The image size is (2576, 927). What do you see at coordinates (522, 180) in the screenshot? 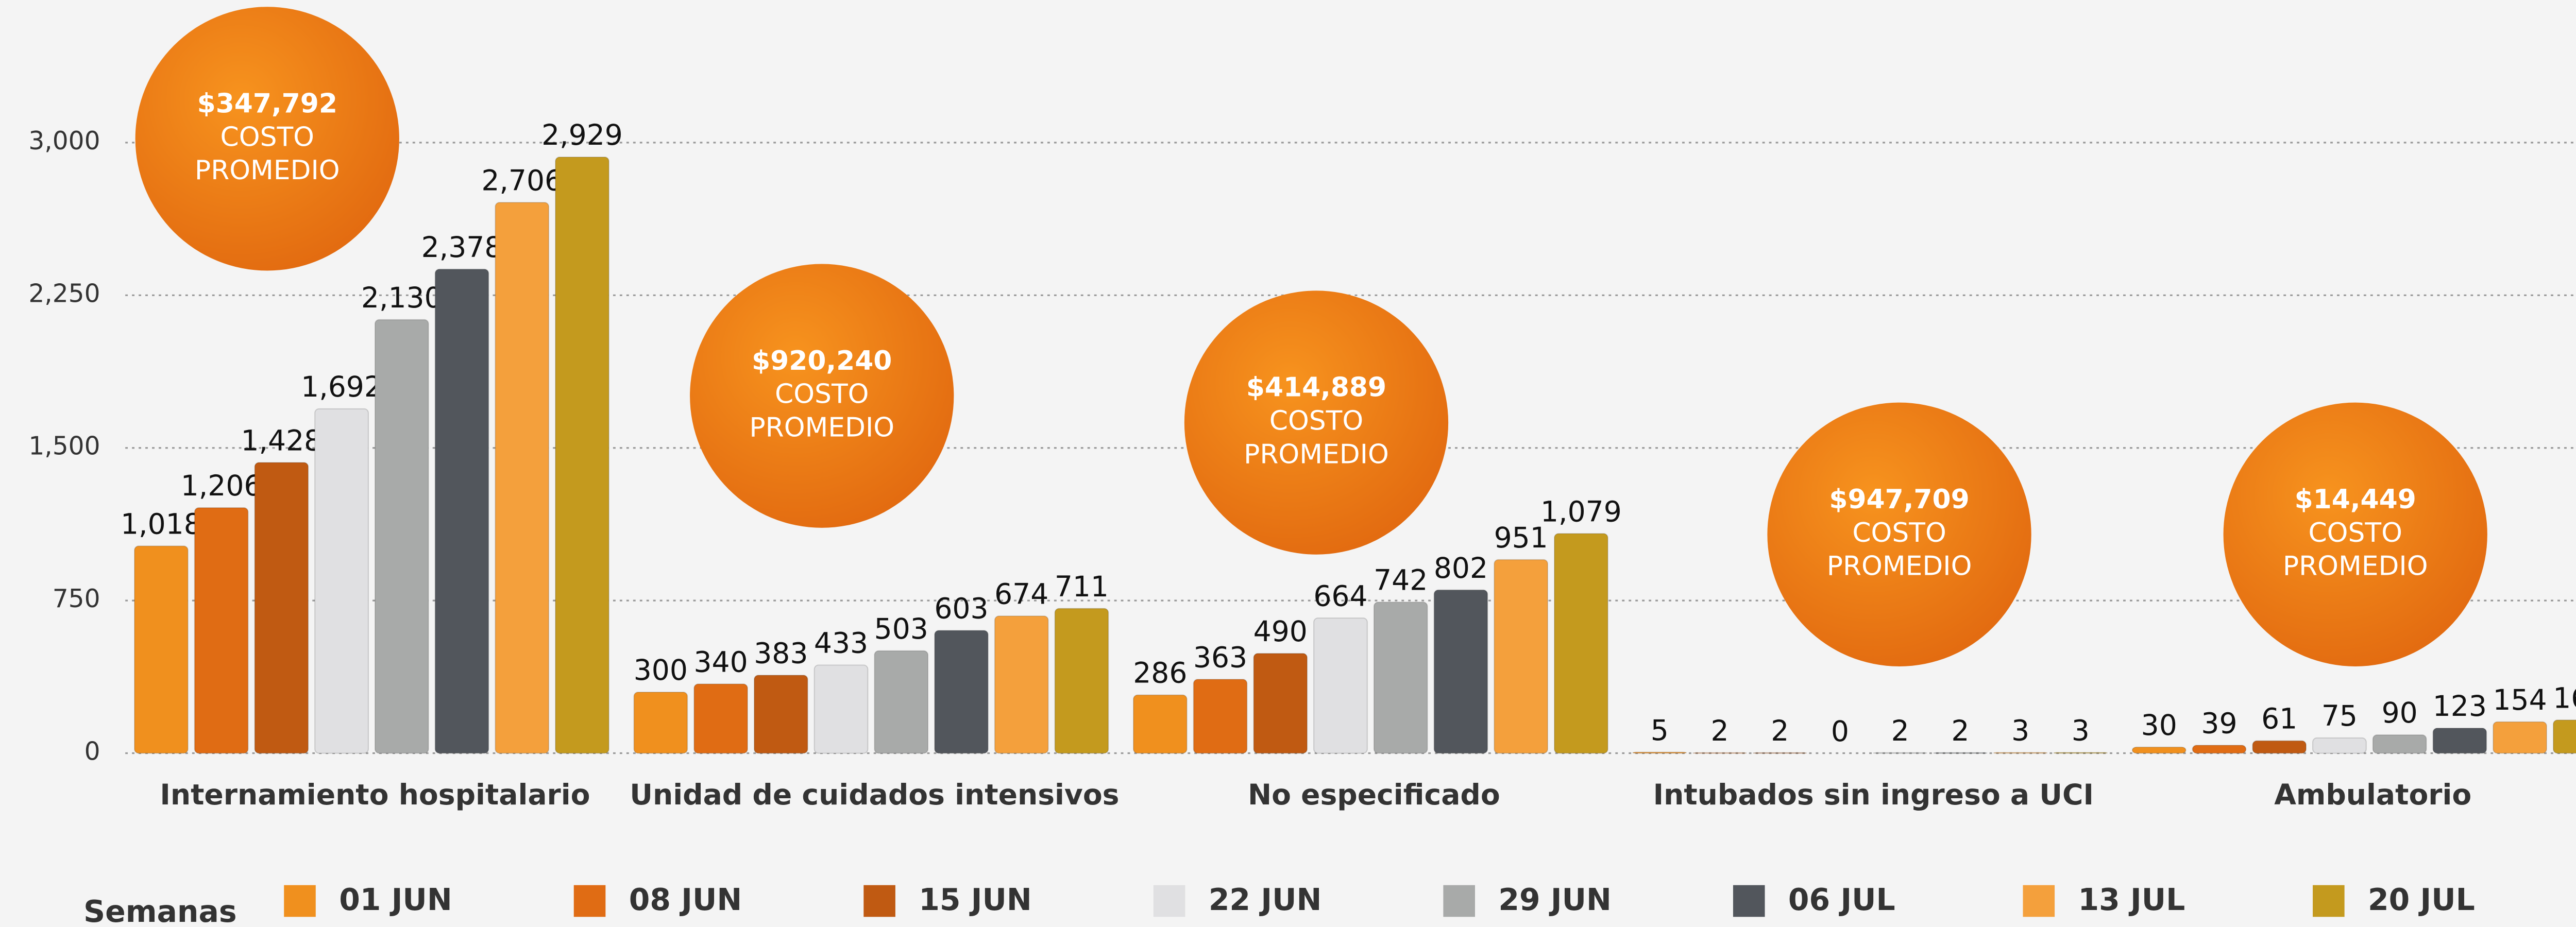
I see `value-label: 2,706` at bounding box center [522, 180].